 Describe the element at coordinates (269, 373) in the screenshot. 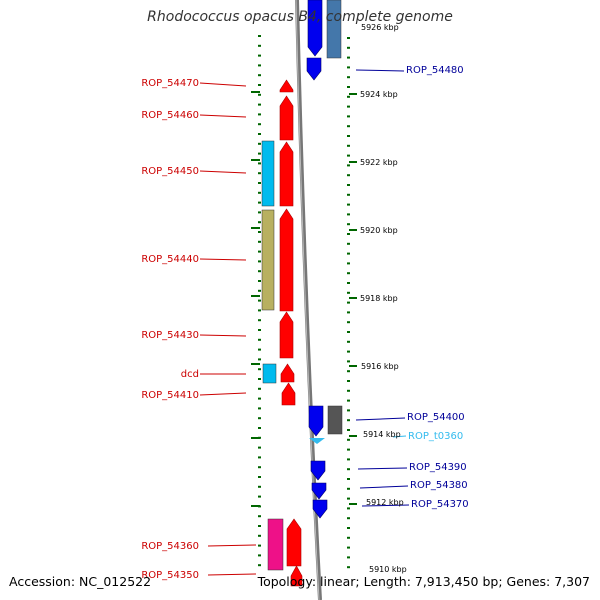

I see `gene-box-dcd-cog` at that location.